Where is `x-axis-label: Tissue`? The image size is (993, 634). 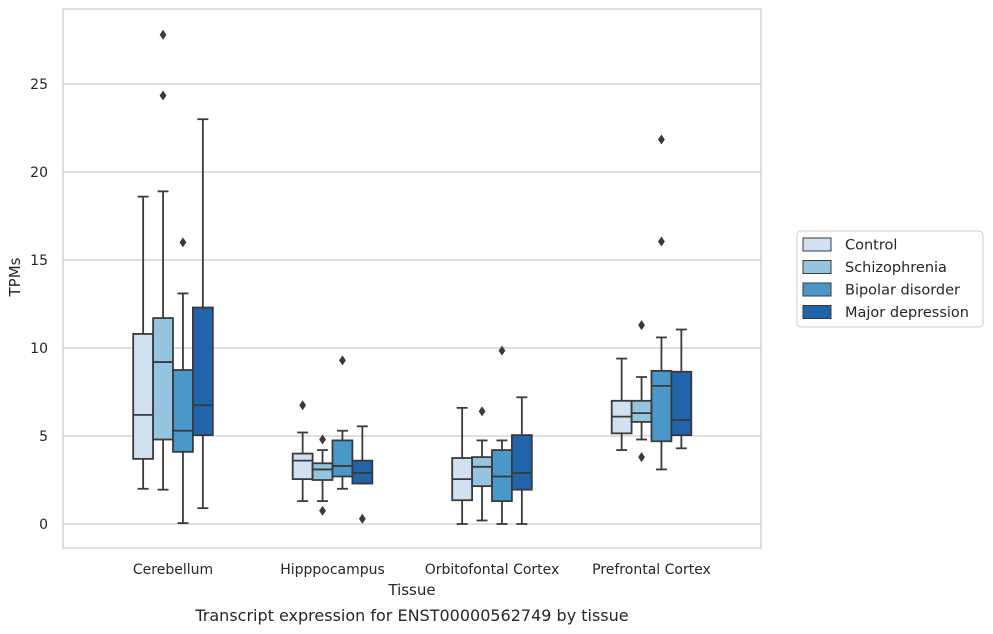 x-axis-label: Tissue is located at coordinates (411, 590).